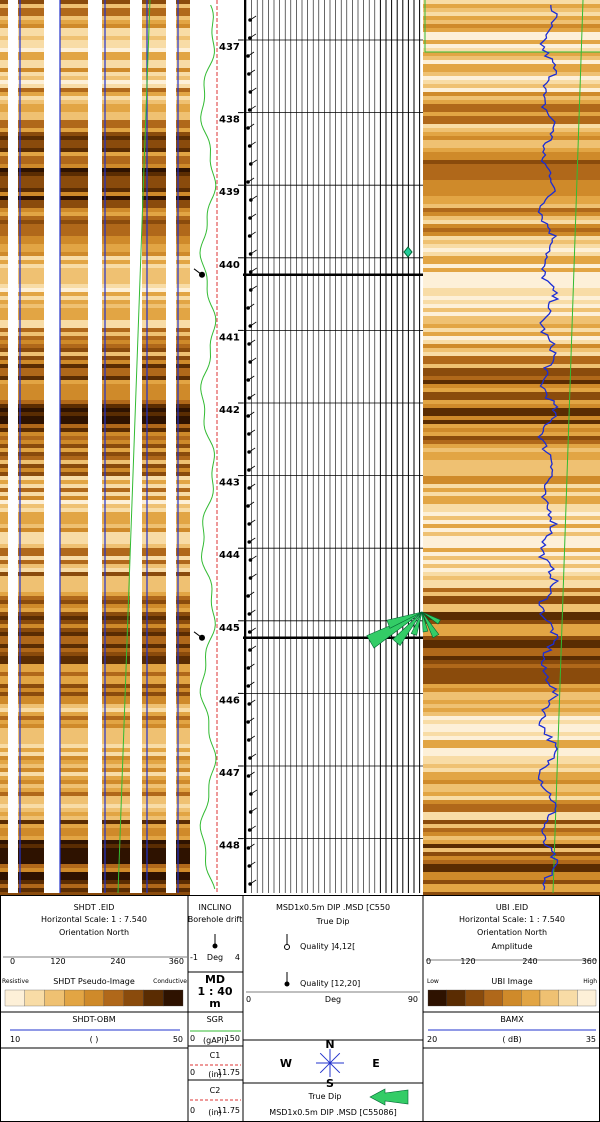 The height and width of the screenshot is (1122, 600). What do you see at coordinates (286, 1063) in the screenshot?
I see `compass-w: W` at bounding box center [286, 1063].